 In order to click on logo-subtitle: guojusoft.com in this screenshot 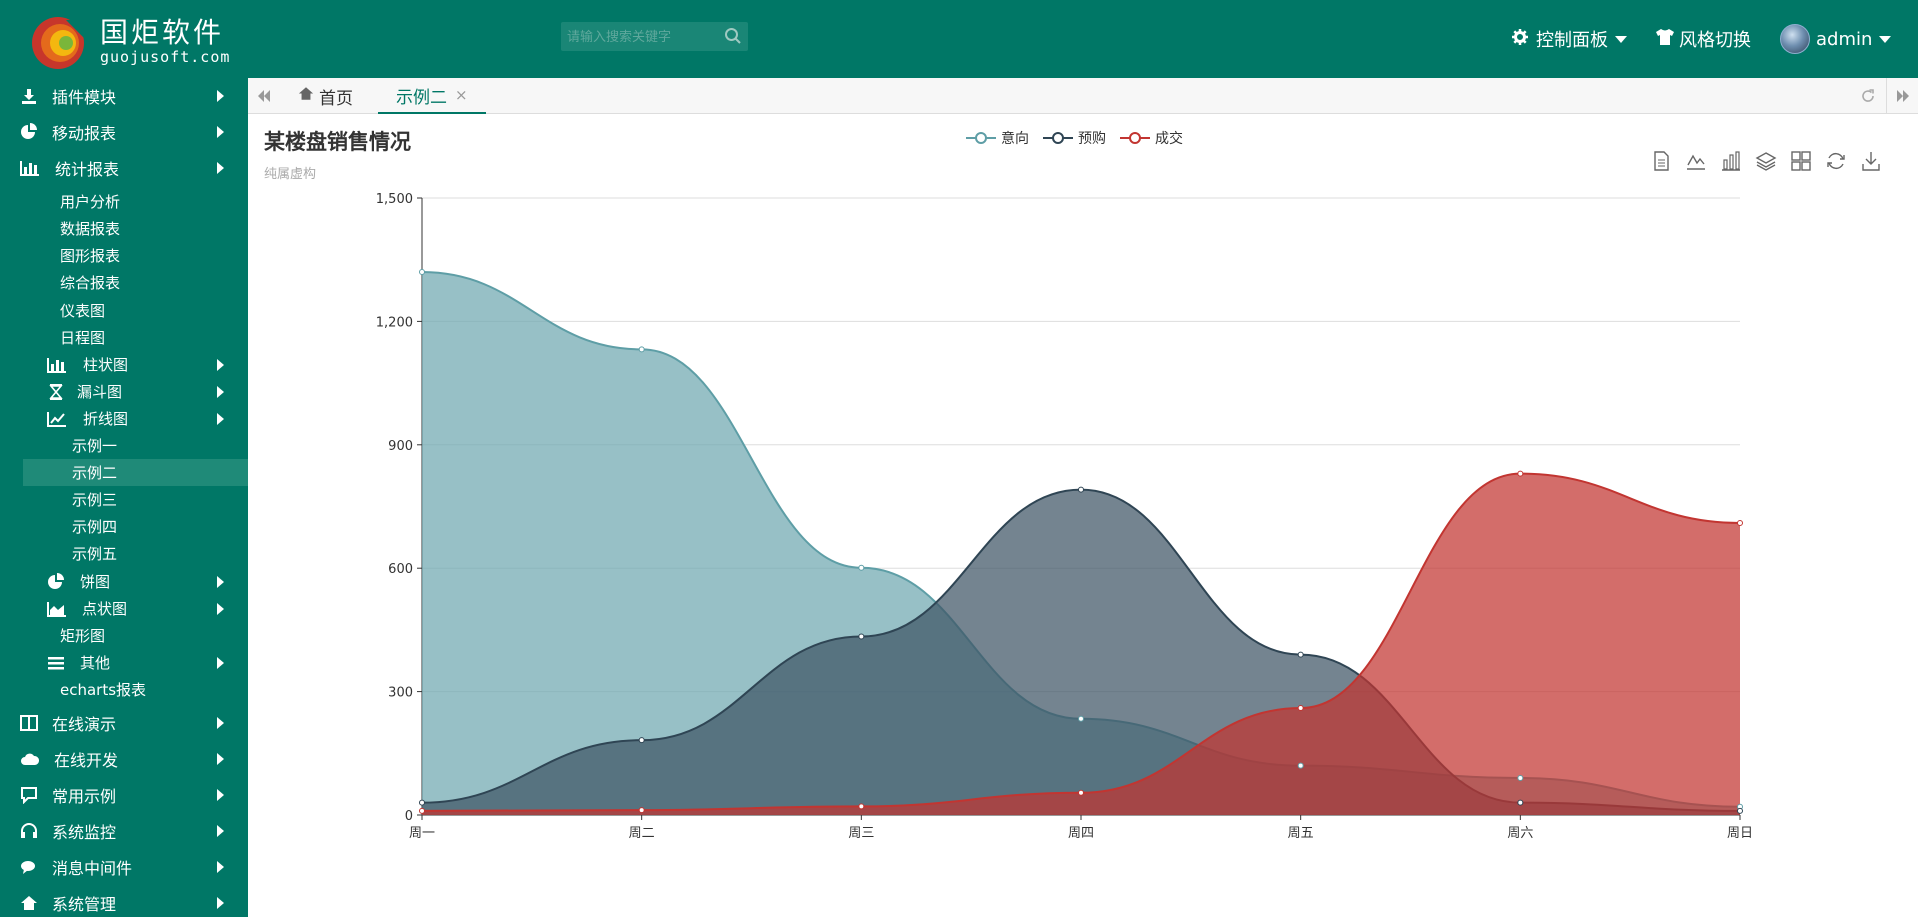, I will do `click(165, 57)`.